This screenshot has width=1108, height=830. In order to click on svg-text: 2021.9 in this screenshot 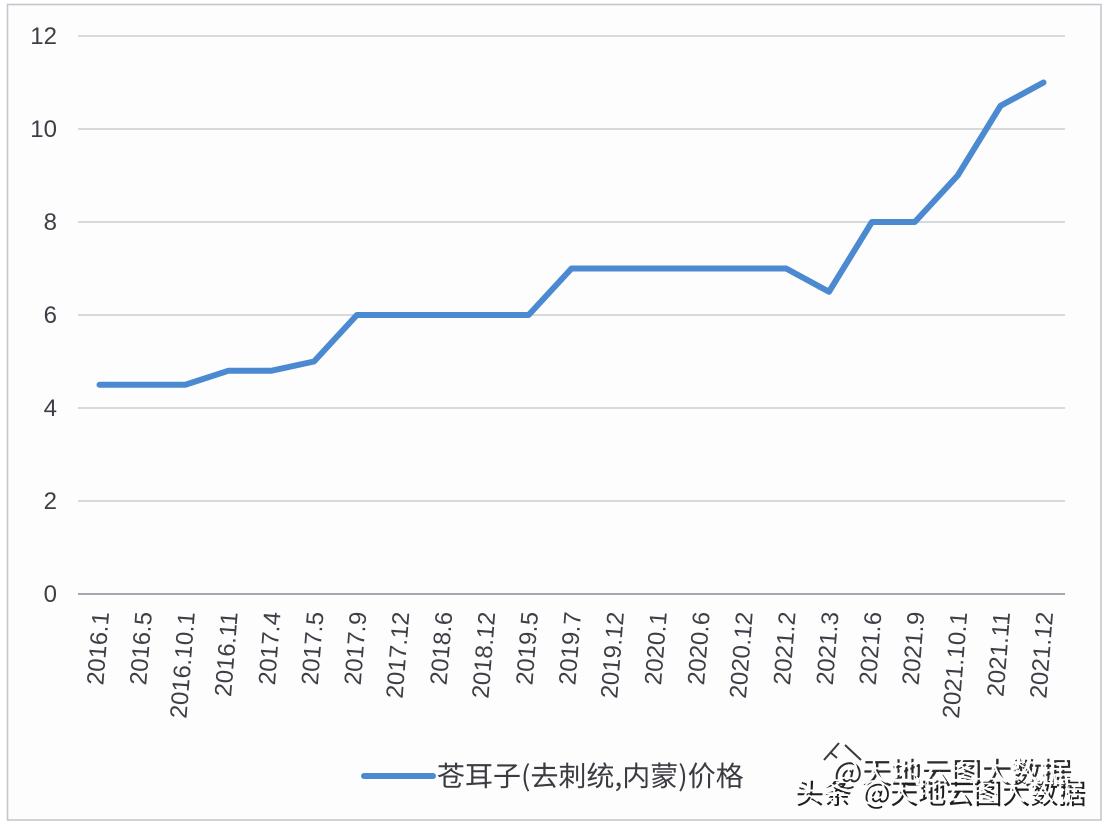, I will do `click(914, 648)`.